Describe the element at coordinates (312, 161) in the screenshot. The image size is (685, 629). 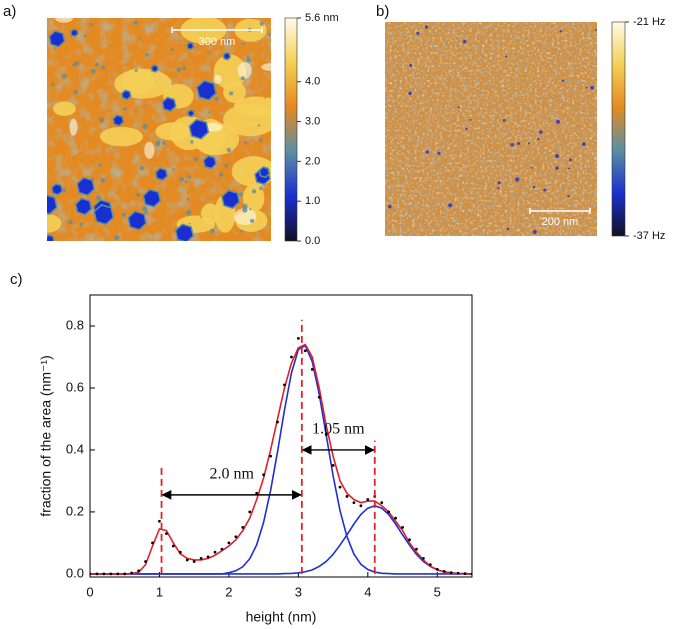
I see `colorbar-tick-label: 2.0` at that location.